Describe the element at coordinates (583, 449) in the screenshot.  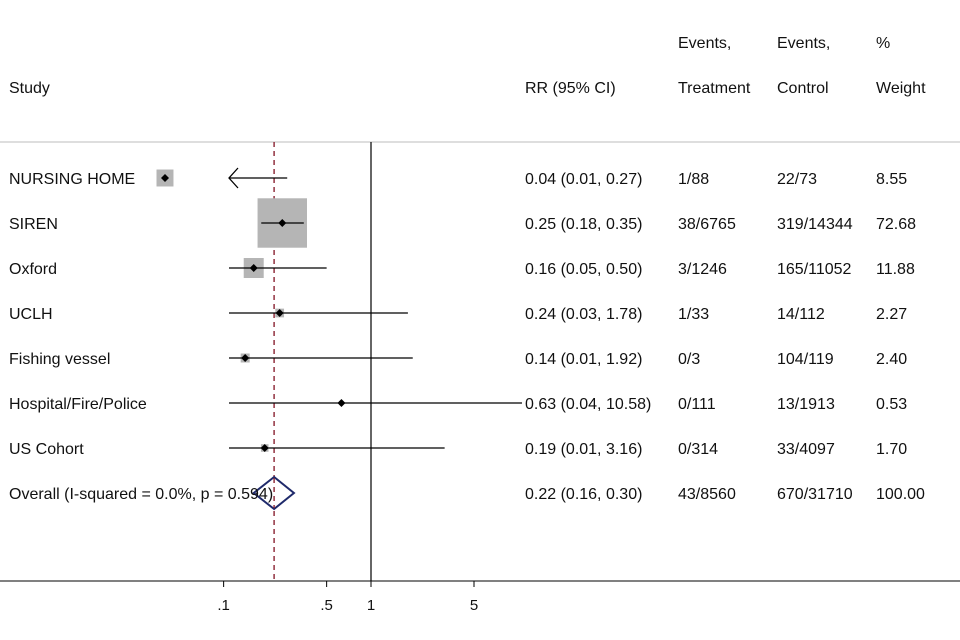
I see `study-rr-ci: 0.19 (0.01, 3.16)` at that location.